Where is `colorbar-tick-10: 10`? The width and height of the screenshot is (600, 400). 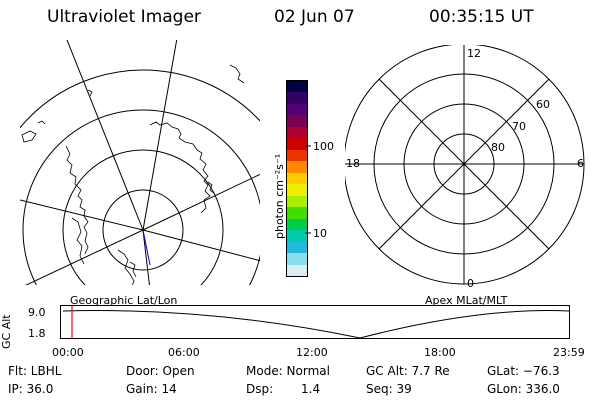
colorbar-tick-10: 10 is located at coordinates (320, 233).